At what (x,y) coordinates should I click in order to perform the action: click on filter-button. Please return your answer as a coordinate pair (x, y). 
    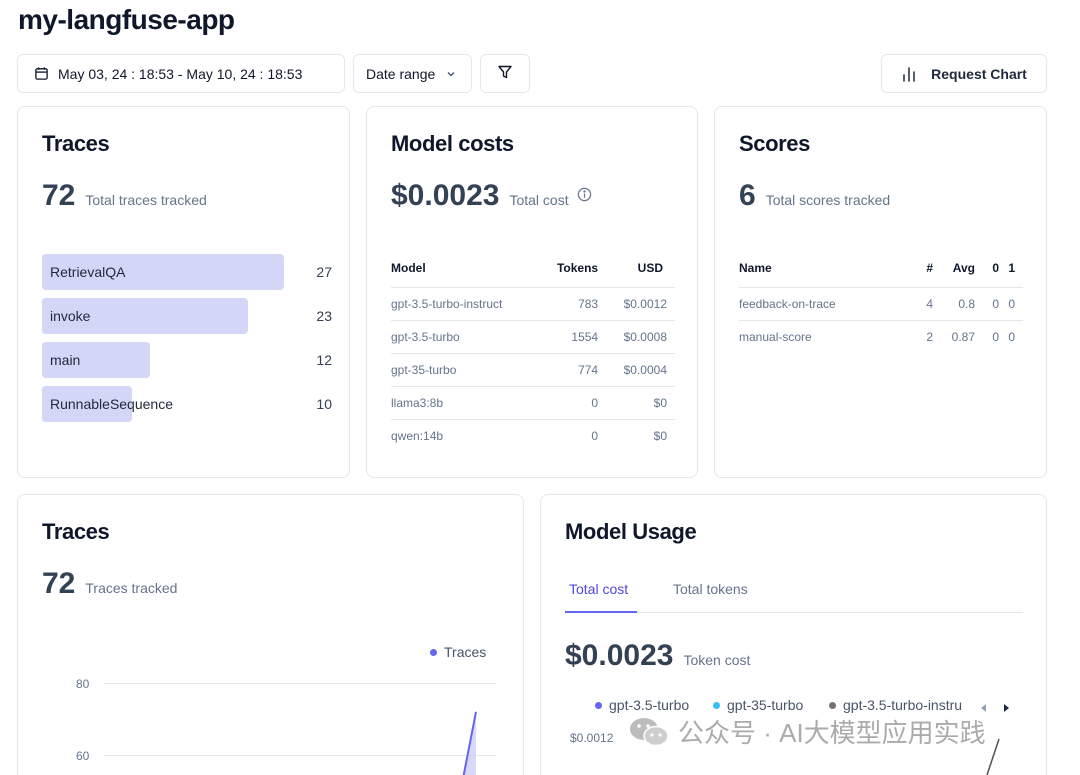
    Looking at the image, I should click on (505, 73).